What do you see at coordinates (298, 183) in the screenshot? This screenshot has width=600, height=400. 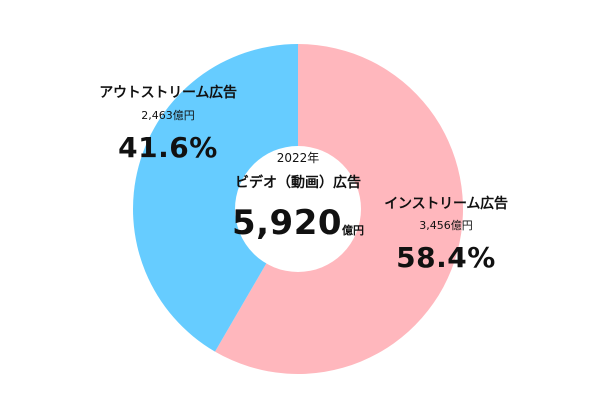 I see `center-title-label: ビデオ（動画）広告` at bounding box center [298, 183].